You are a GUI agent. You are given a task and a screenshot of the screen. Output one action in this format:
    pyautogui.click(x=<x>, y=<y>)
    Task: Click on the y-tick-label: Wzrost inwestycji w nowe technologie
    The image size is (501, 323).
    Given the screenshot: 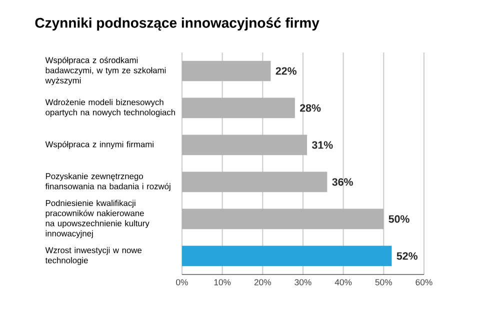 What is the action you would take?
    pyautogui.click(x=93, y=256)
    